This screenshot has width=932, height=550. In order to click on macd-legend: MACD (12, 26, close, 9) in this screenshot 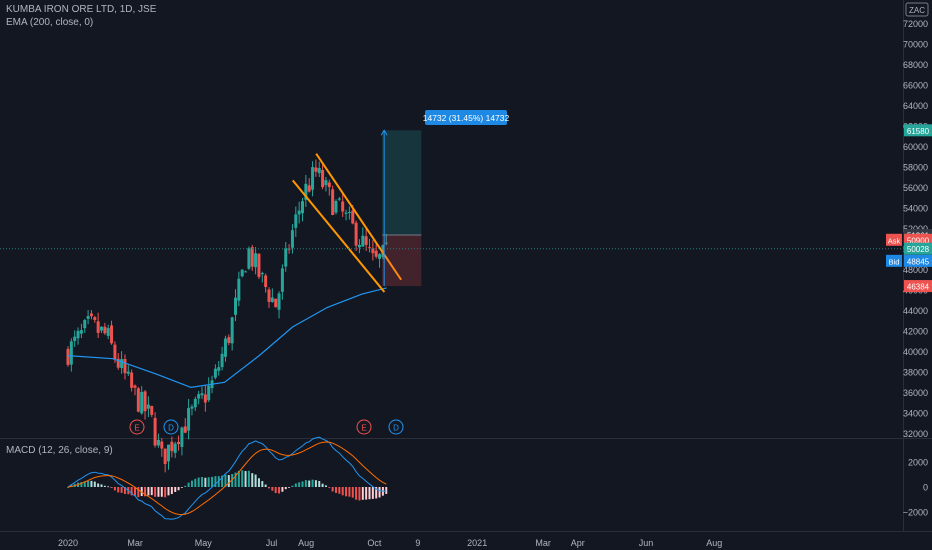, I will do `click(59, 450)`.